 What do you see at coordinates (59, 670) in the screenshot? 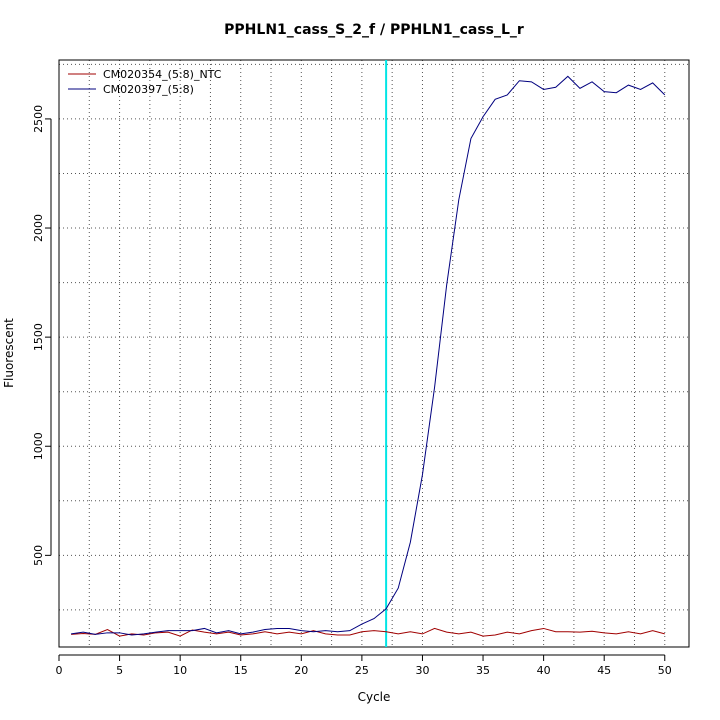
I see `x-tick-label: 0` at bounding box center [59, 670].